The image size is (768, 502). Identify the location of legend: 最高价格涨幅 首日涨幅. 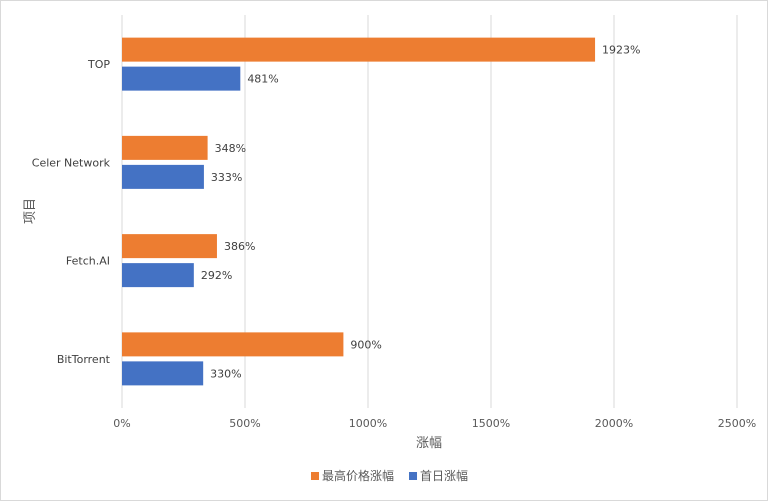
(389, 475).